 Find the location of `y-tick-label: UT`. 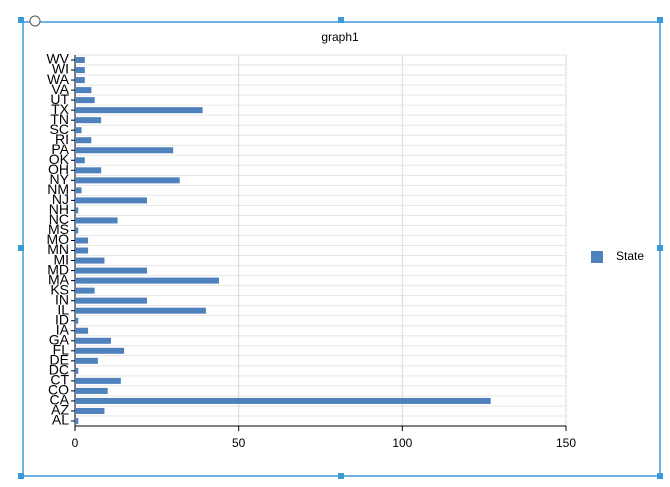

y-tick-label: UT is located at coordinates (59, 99).